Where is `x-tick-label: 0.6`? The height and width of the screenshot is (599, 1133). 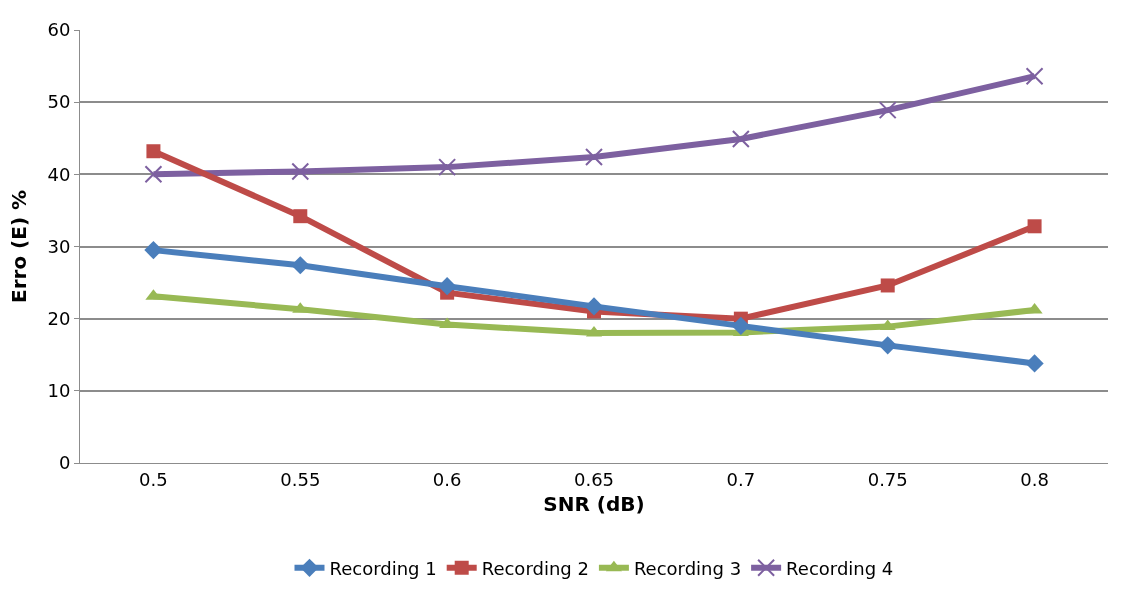
x-tick-label: 0.6 is located at coordinates (447, 479).